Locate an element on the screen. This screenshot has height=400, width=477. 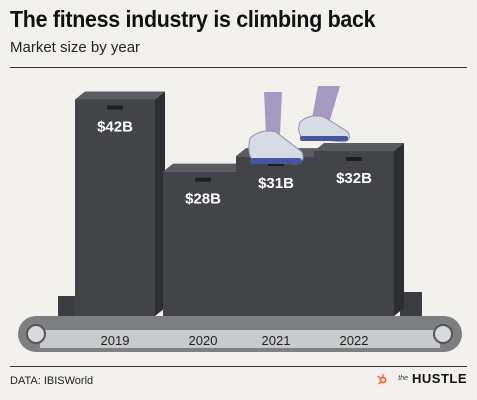
treadmill-roller-left is located at coordinates (36, 334).